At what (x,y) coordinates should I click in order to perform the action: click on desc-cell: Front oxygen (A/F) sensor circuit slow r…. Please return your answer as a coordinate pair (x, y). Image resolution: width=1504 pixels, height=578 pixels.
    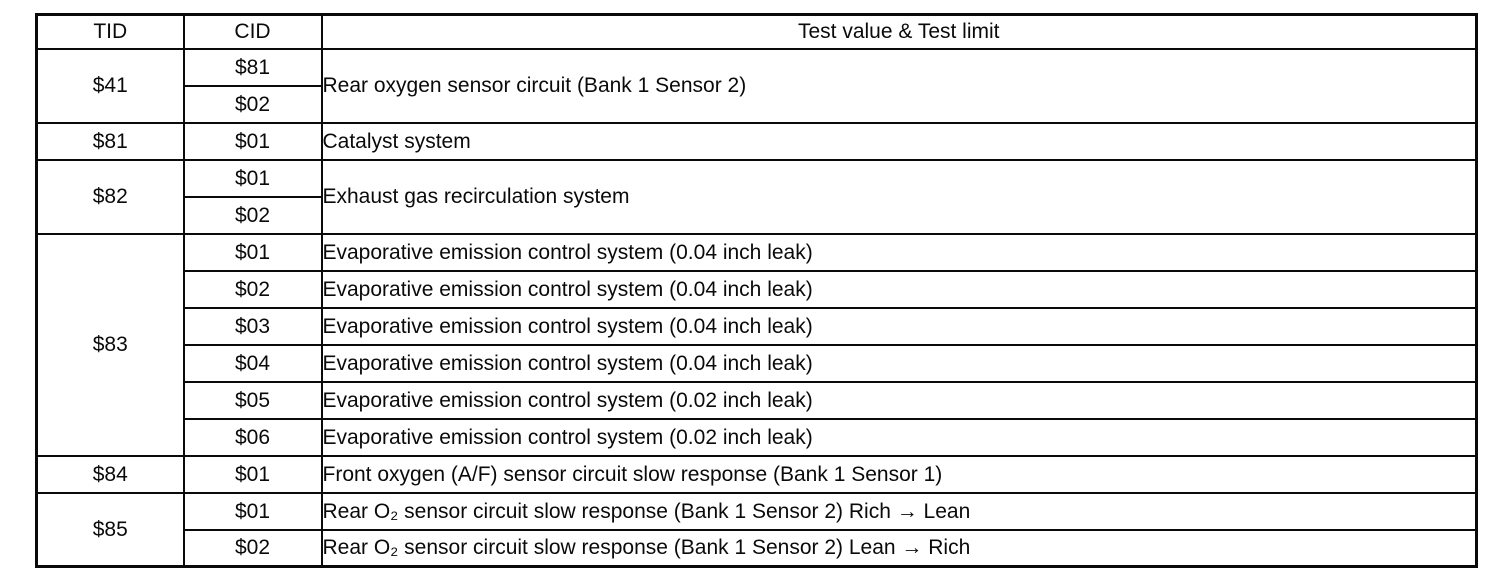
    Looking at the image, I should click on (899, 474).